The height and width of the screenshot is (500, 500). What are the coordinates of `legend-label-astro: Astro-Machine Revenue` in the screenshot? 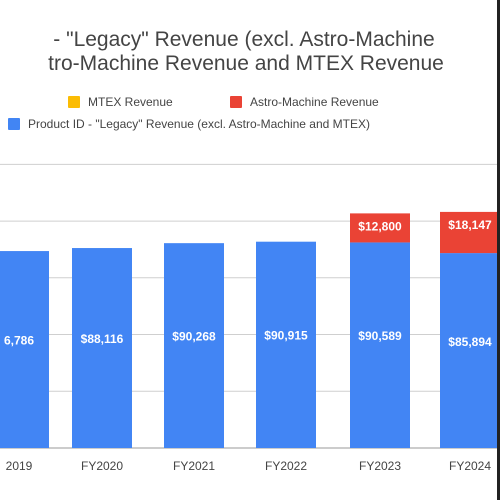 It's located at (314, 102).